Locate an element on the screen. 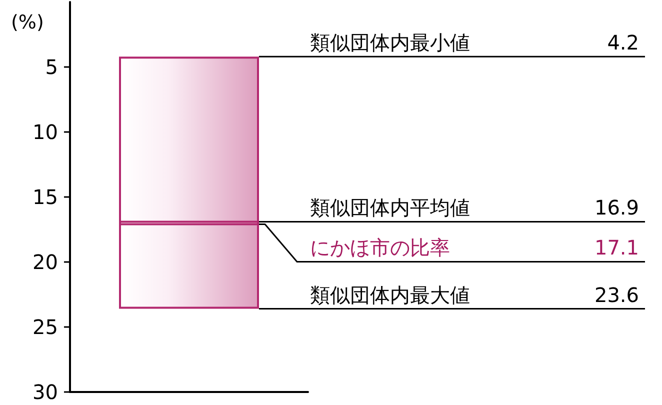 Image resolution: width=662 pixels, height=405 pixels. y-tick-label: 15 is located at coordinates (45, 197).